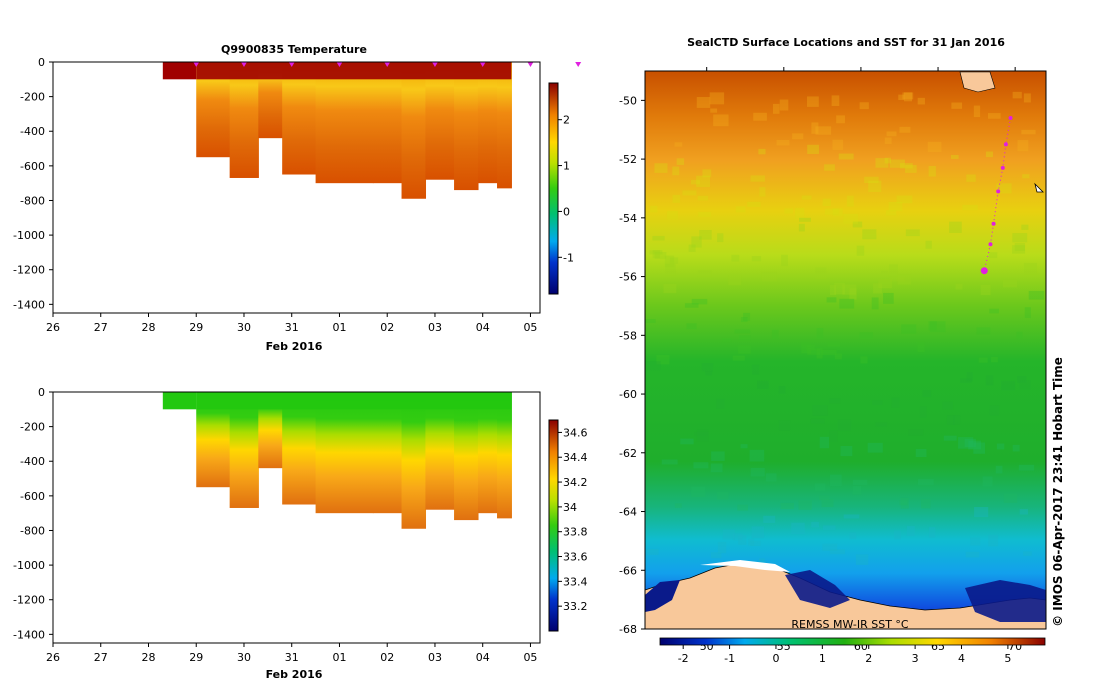  I want to click on temperature-x-axis: 26 27 28 29 30 31 01 02 03 04 05, so click(291, 323).